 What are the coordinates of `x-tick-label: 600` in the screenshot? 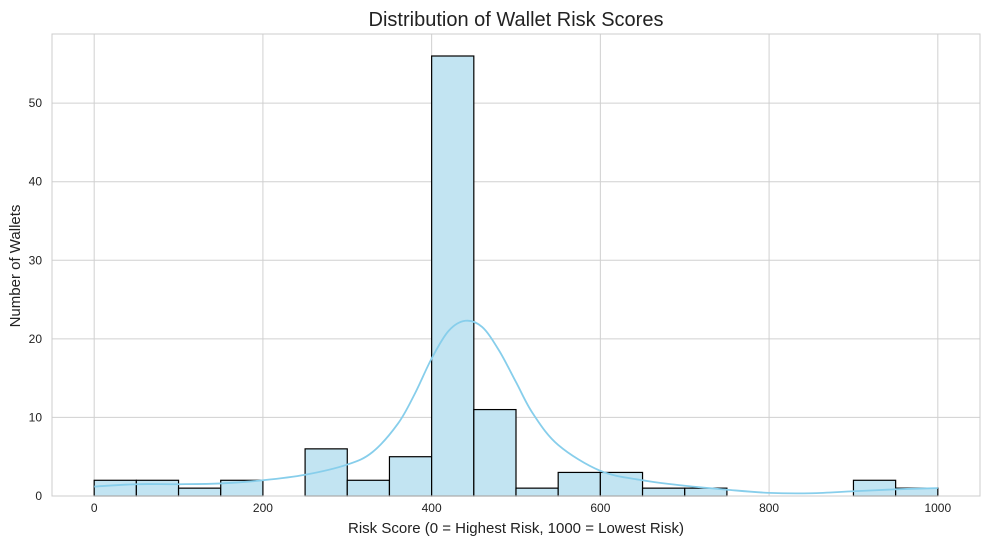 It's located at (600, 508).